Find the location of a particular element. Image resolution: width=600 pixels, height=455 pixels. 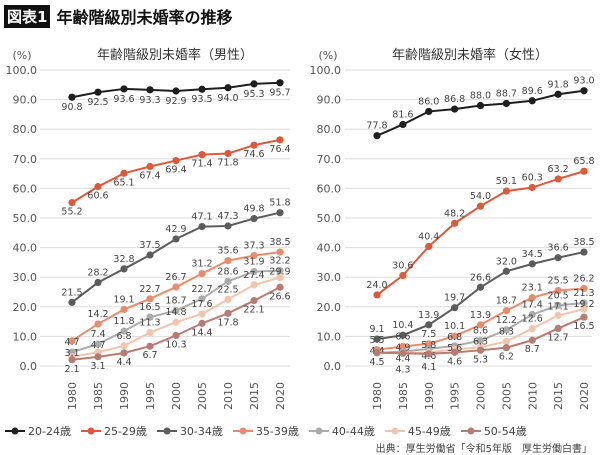

data-label: 32.0 is located at coordinates (506, 261).